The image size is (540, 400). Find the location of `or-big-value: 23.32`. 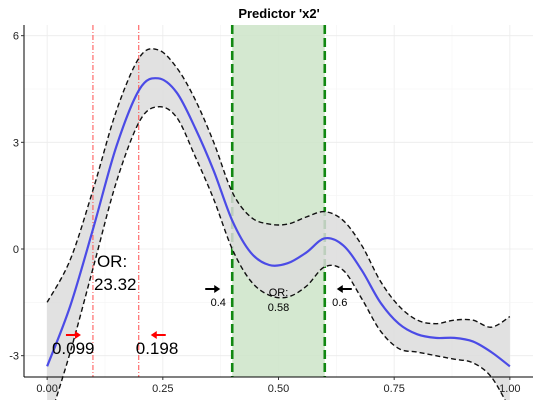

or-big-value: 23.32 is located at coordinates (115, 284).